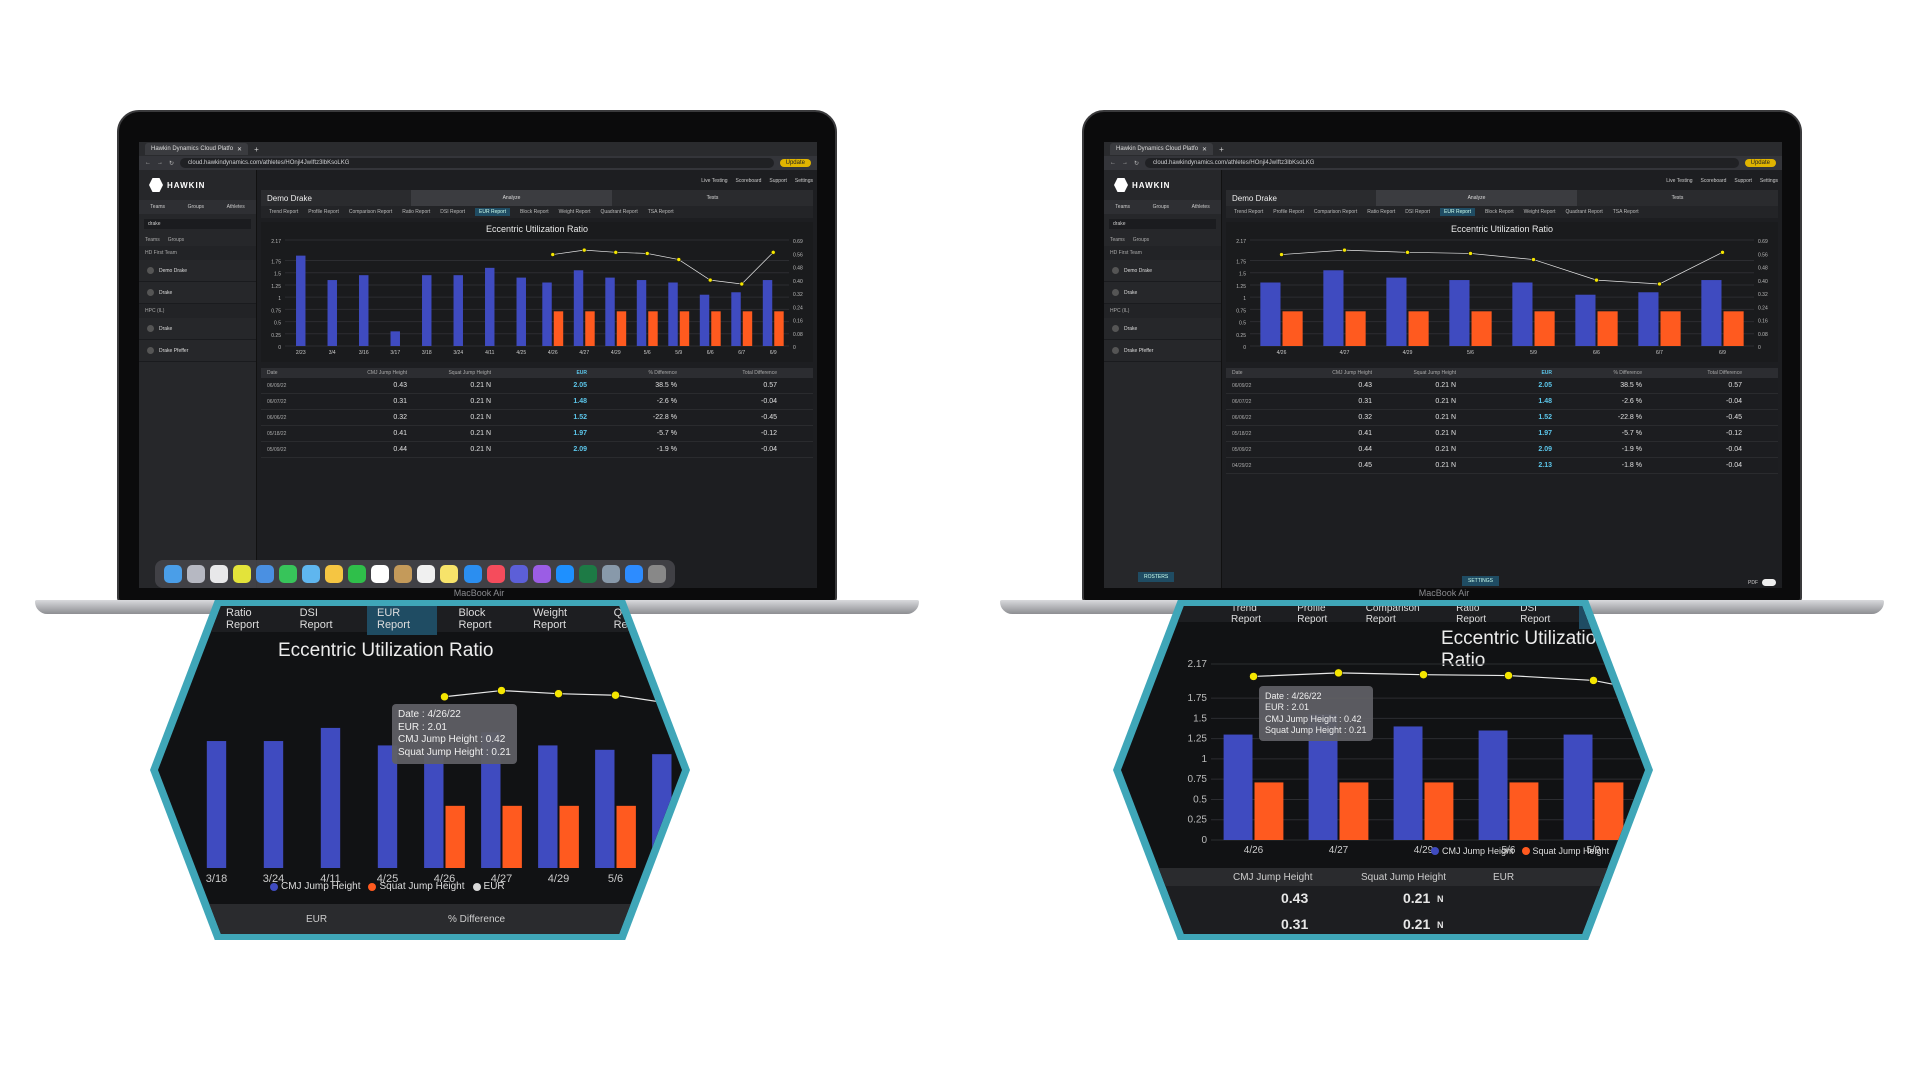 This screenshot has height=1080, width=1920. Describe the element at coordinates (634, 574) in the screenshot. I see `zoom-icon` at that location.